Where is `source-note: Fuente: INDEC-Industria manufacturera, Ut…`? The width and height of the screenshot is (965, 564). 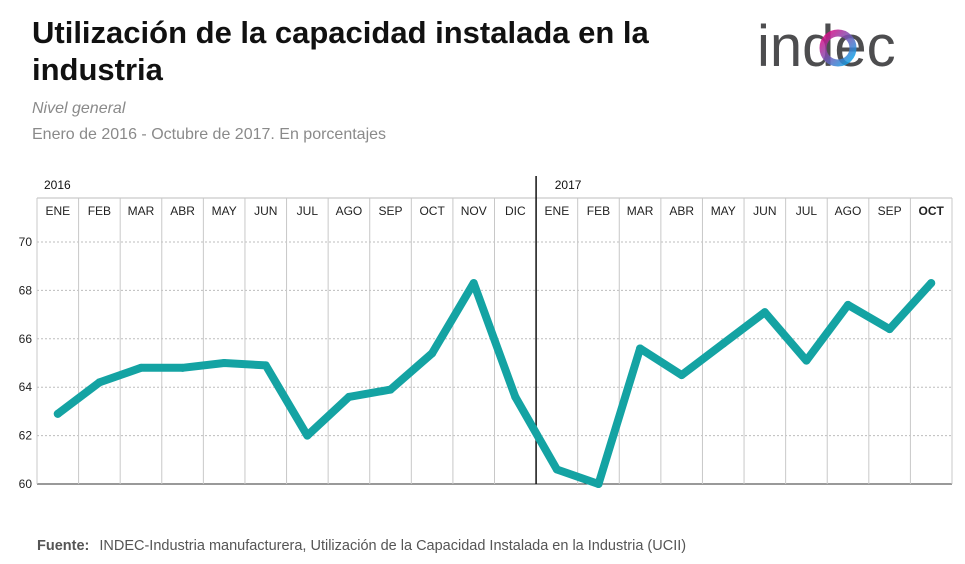
source-note: Fuente: INDEC-Industria manufacturera, Ut… is located at coordinates (361, 546).